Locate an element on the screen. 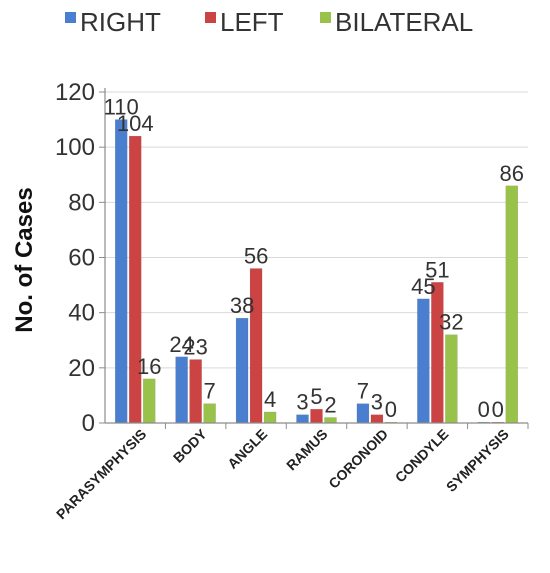  legend: RIGHT LEFT BILATERAL is located at coordinates (269, 22).